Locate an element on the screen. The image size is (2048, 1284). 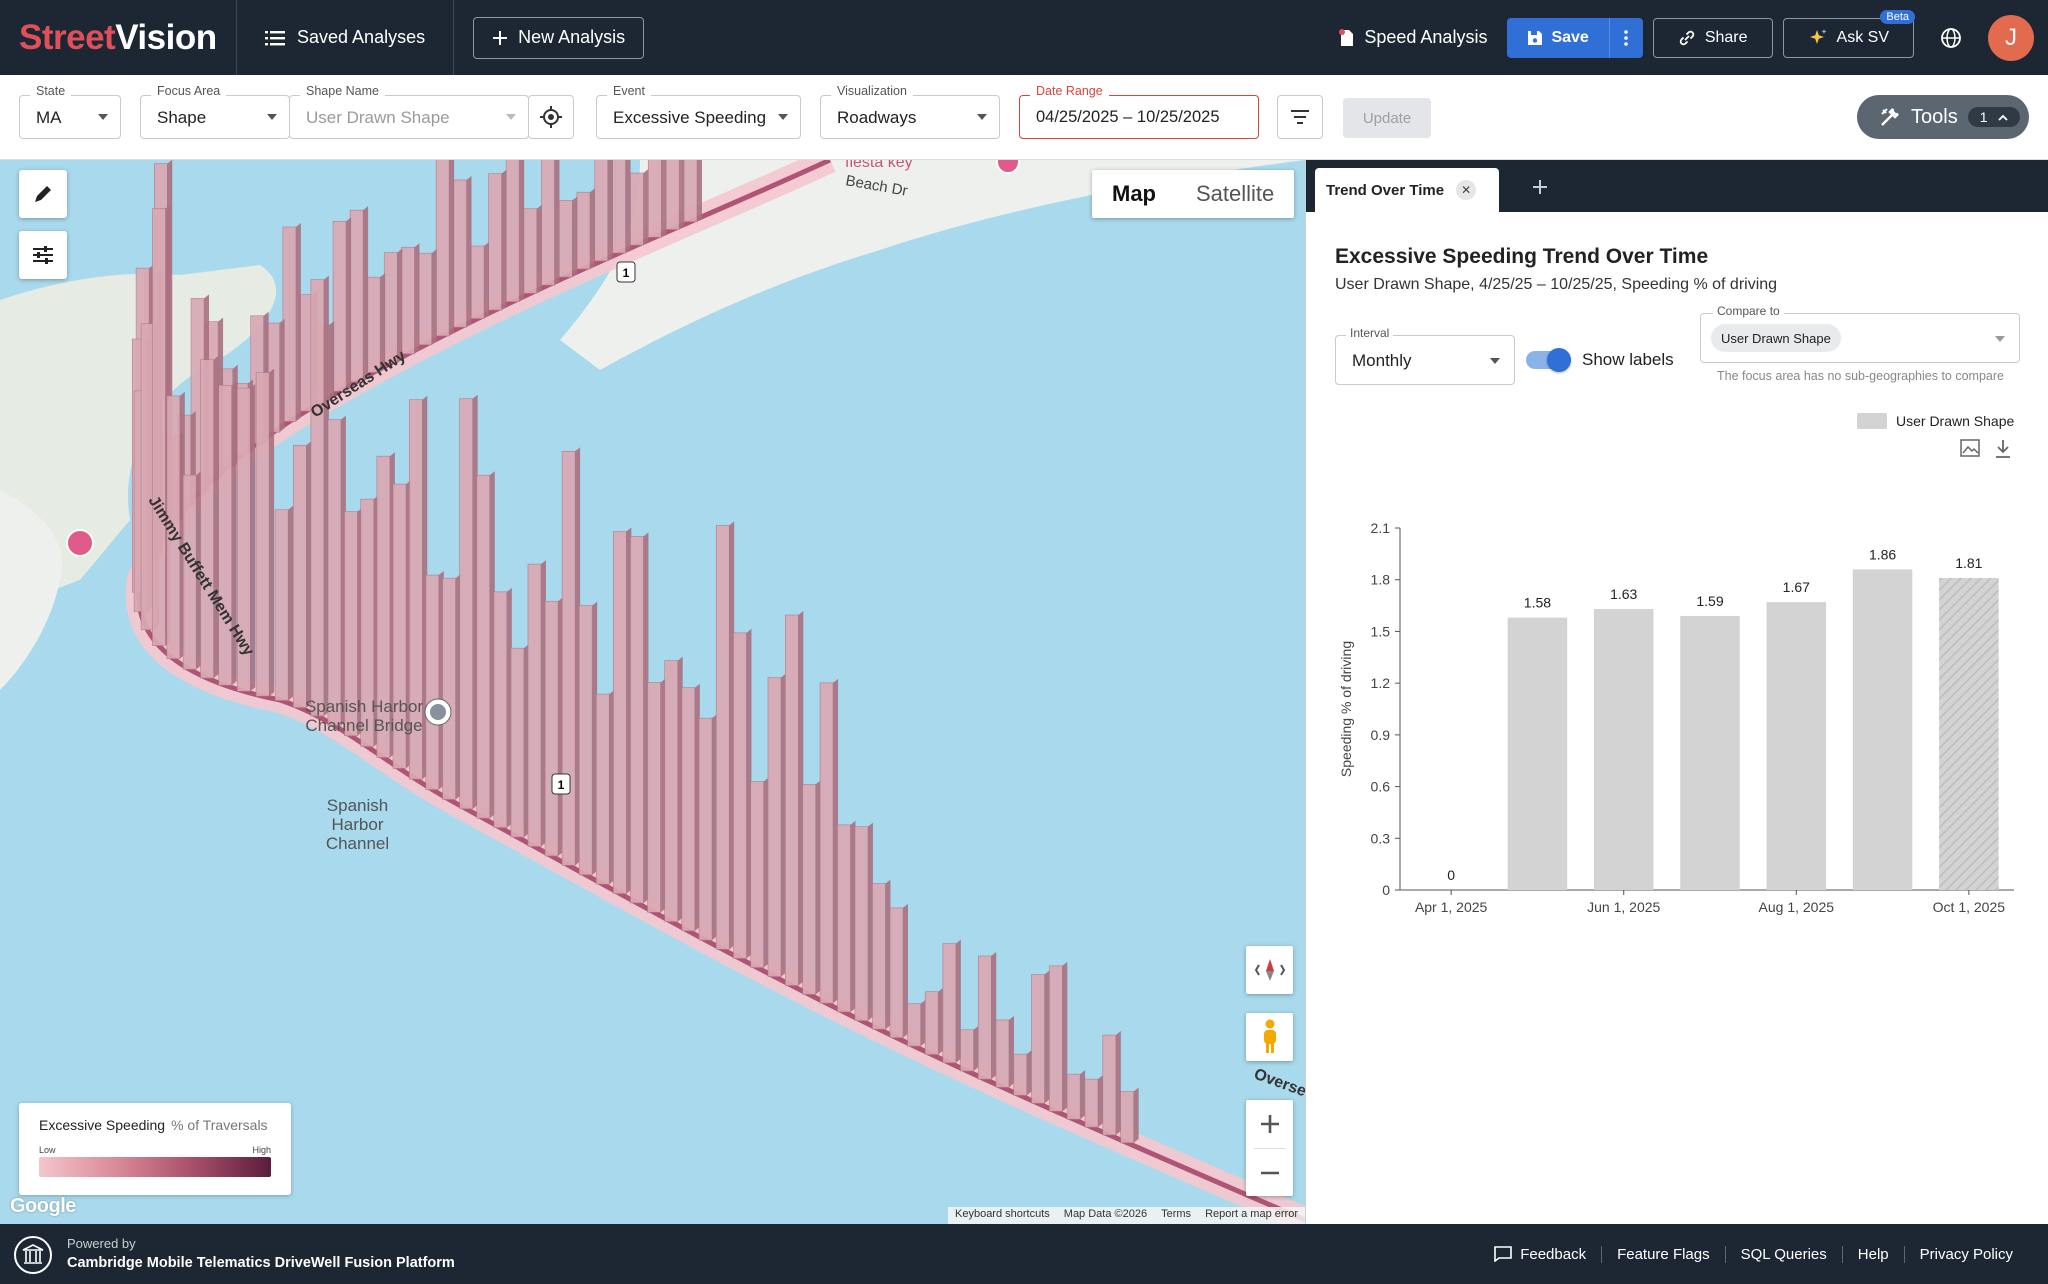
help-link: Help is located at coordinates (1872, 1254).